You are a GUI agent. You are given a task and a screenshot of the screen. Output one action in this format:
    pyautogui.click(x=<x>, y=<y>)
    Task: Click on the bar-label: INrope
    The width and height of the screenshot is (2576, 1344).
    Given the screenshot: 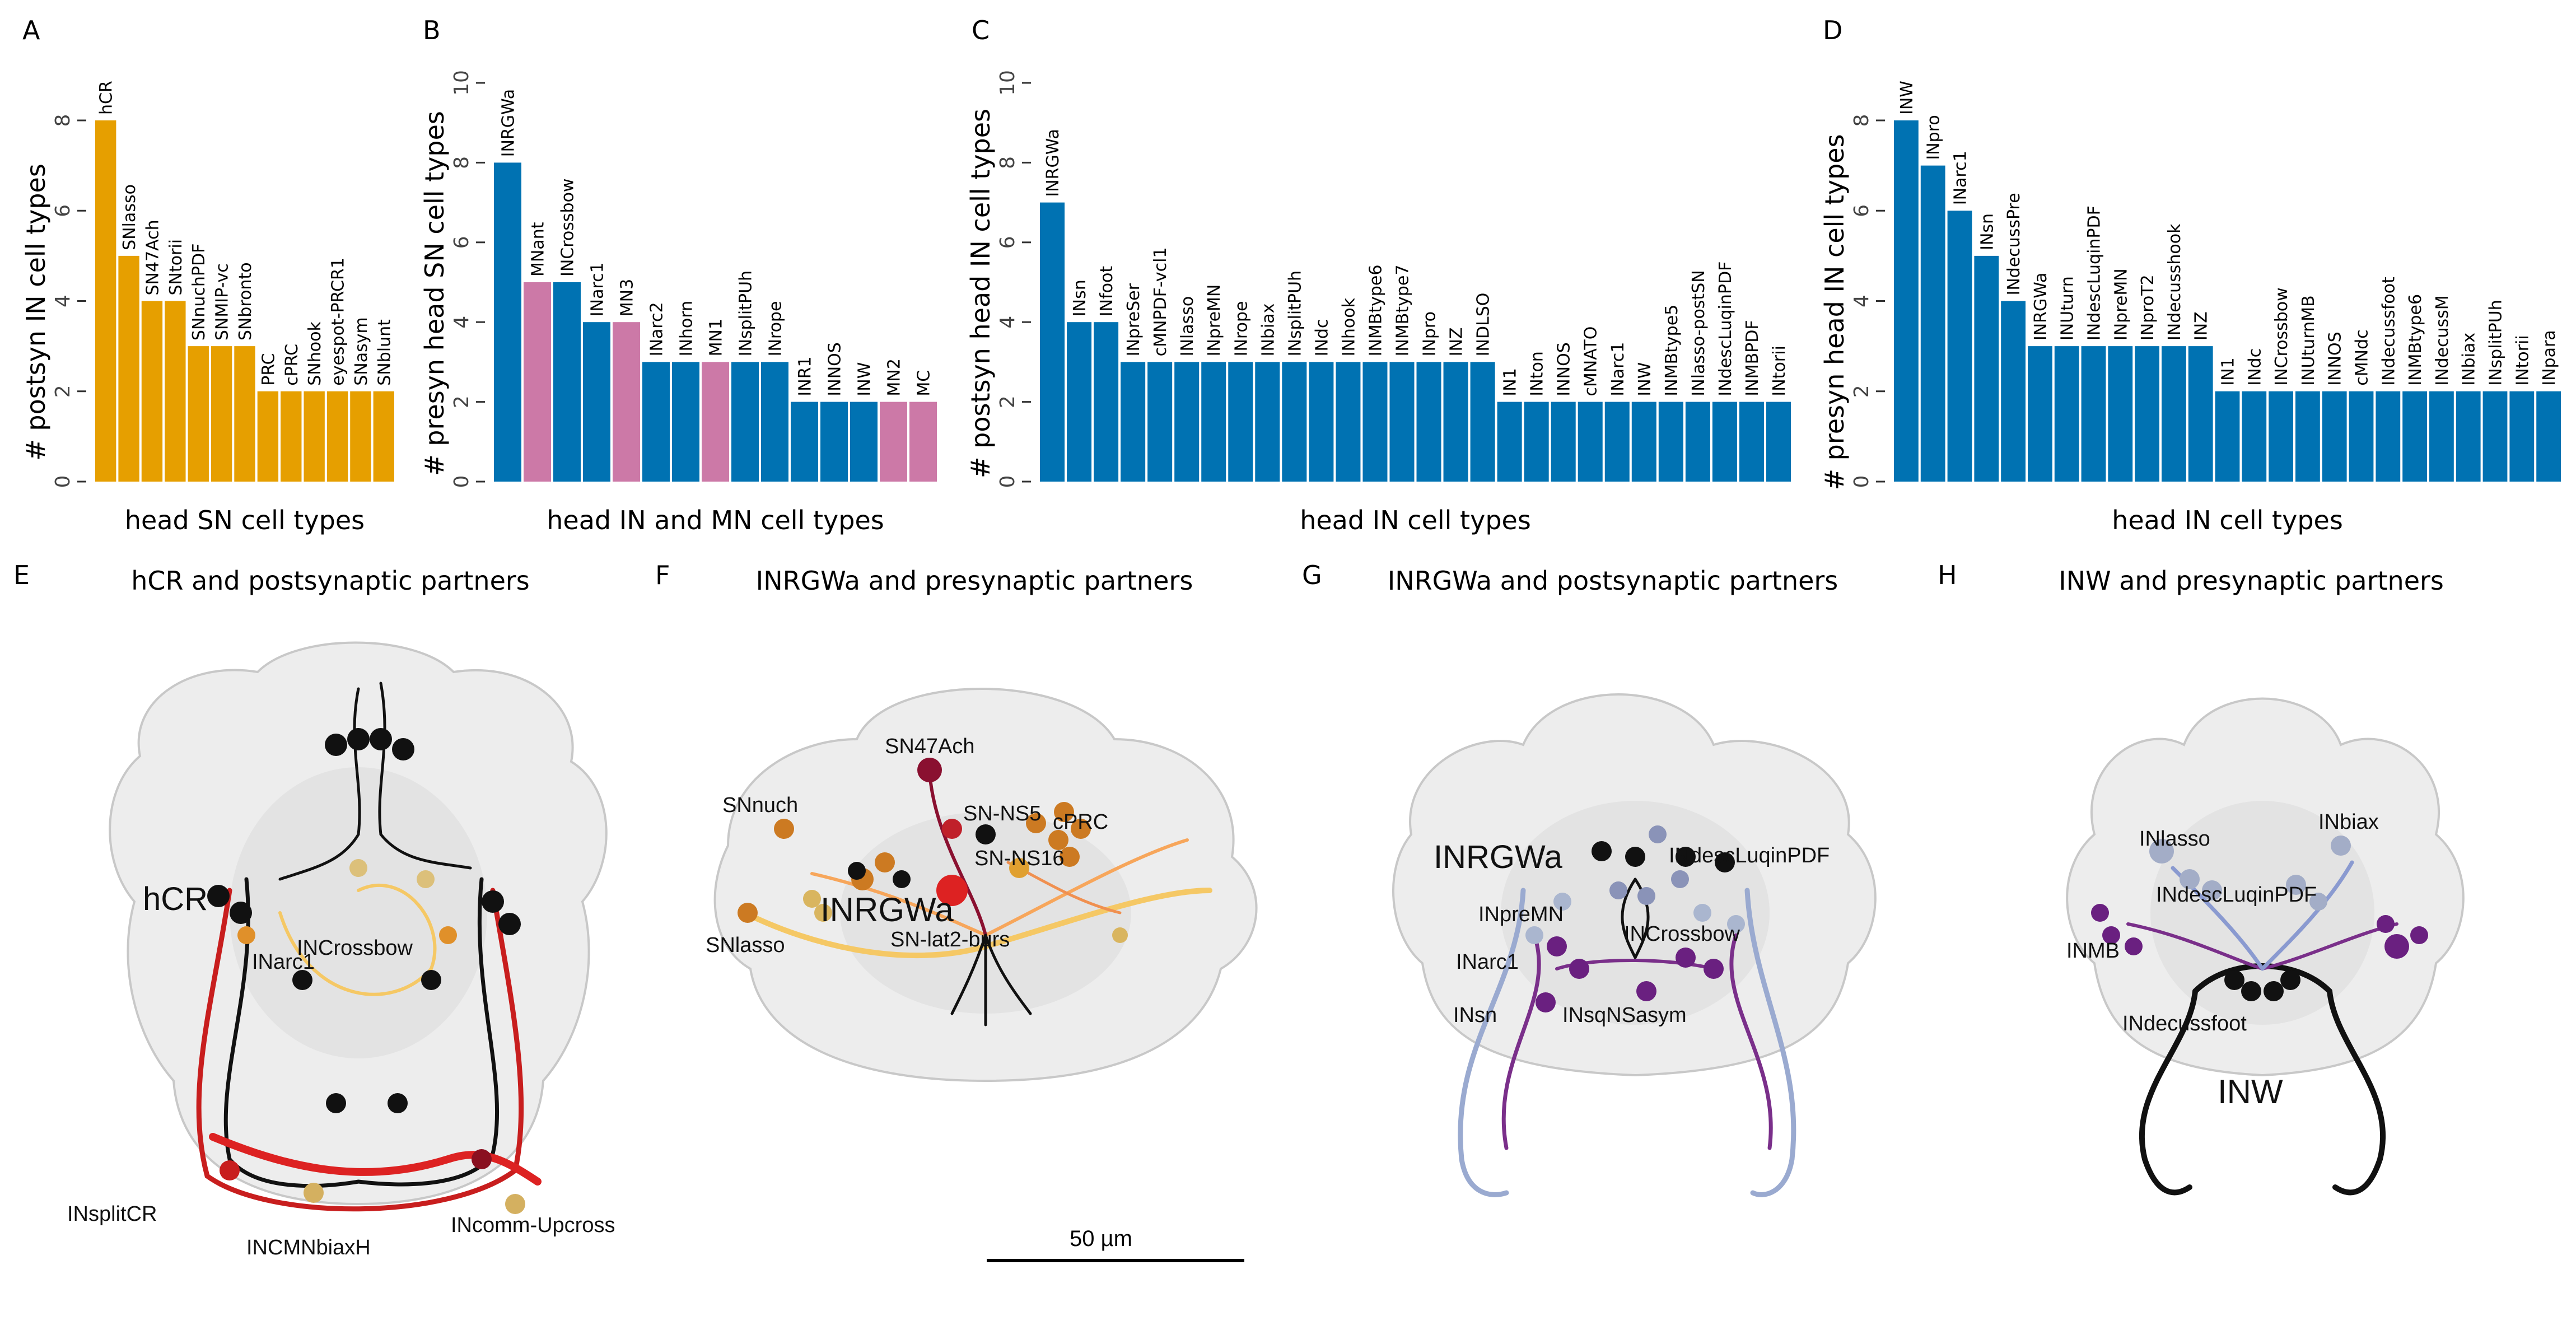 What is the action you would take?
    pyautogui.click(x=776, y=329)
    